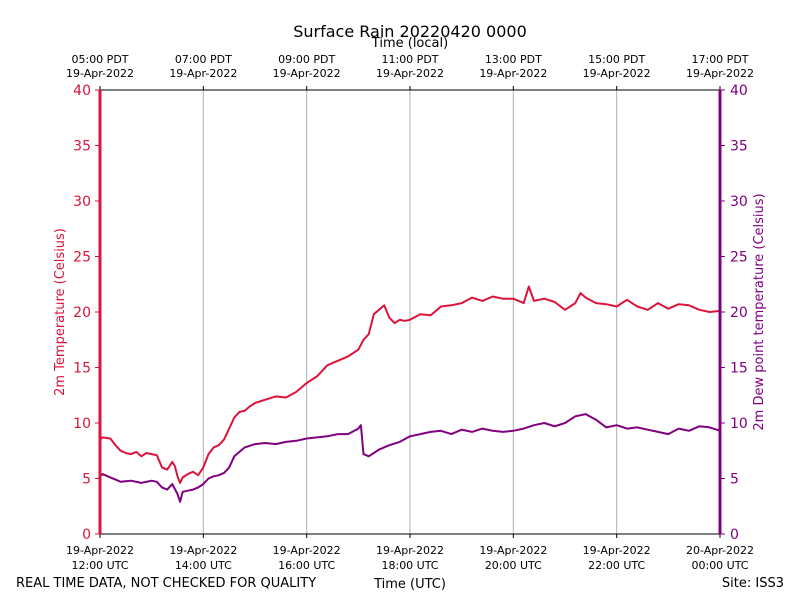 This screenshot has height=600, width=800. I want to click on y-tick-label-right: 0, so click(734, 535).